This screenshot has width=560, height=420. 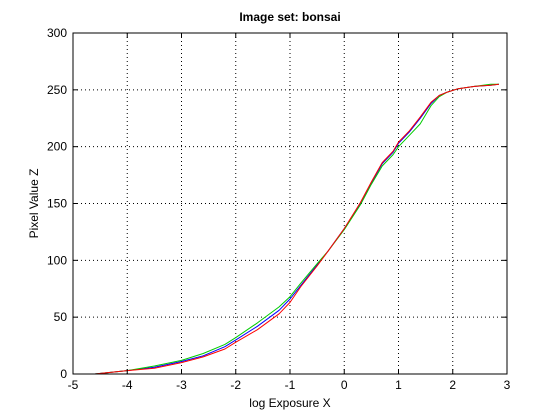 What do you see at coordinates (57, 90) in the screenshot?
I see `y-tick-label: 250` at bounding box center [57, 90].